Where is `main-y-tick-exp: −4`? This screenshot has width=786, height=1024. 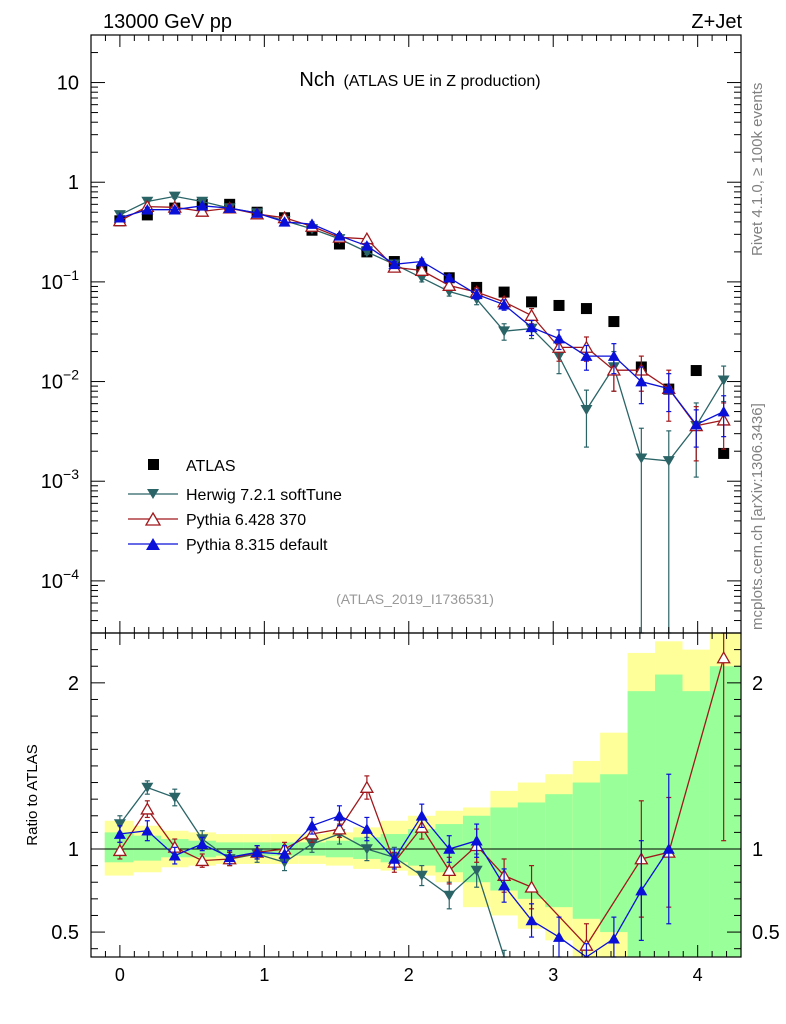 main-y-tick-exp: −4 is located at coordinates (71, 574).